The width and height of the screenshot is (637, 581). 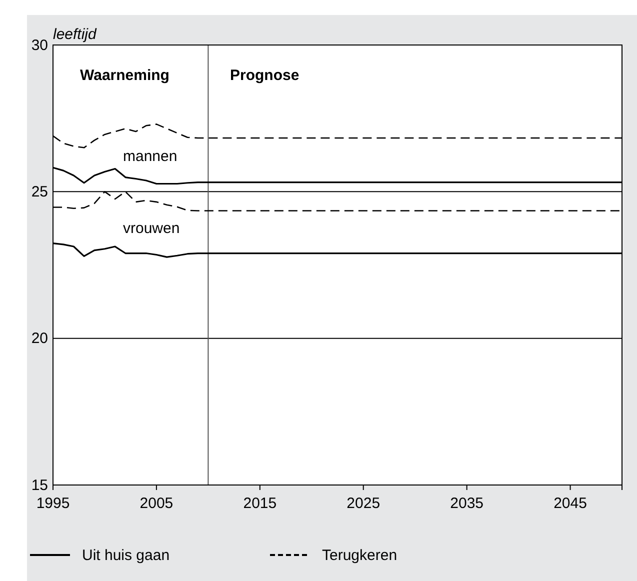 I want to click on annotation: mannen, so click(x=150, y=156).